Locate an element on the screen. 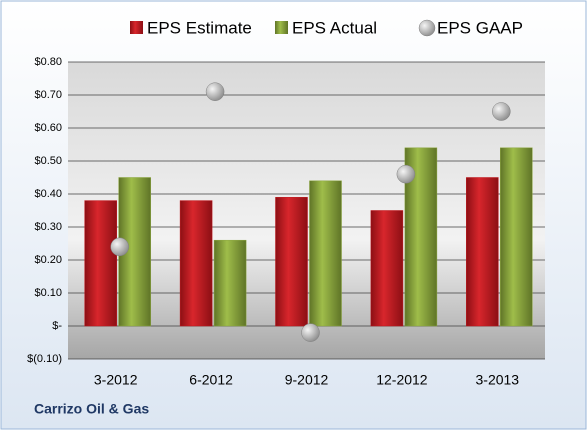 The height and width of the screenshot is (435, 587). legend-label: EPS Estimate is located at coordinates (199, 27).